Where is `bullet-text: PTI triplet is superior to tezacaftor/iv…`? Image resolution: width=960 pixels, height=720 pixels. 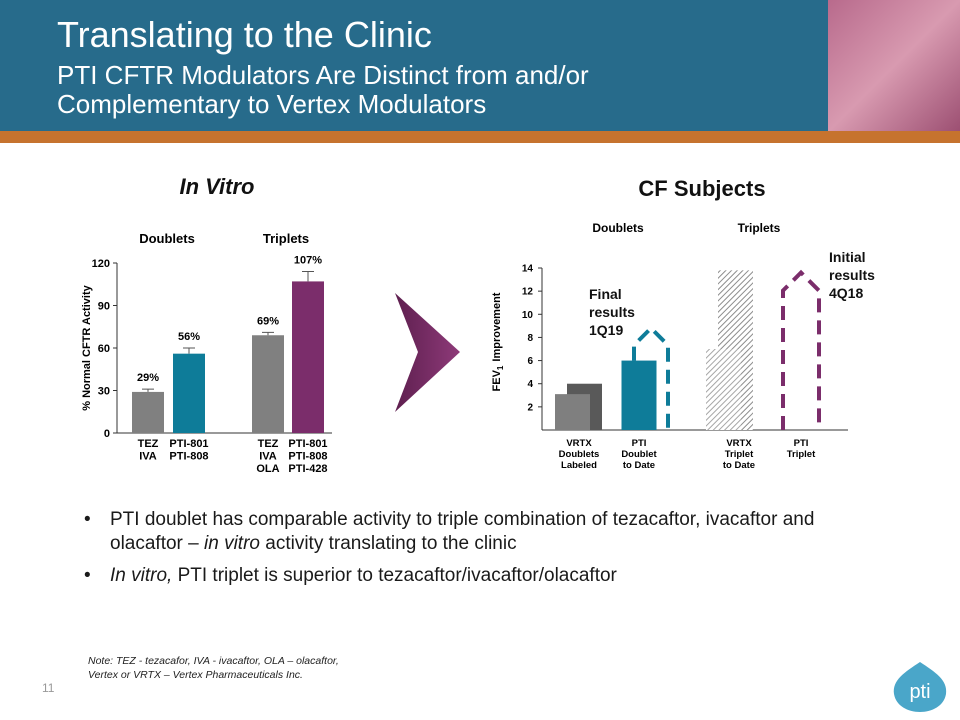 bullet-text: PTI triplet is superior to tezacaftor/iv… is located at coordinates (394, 575).